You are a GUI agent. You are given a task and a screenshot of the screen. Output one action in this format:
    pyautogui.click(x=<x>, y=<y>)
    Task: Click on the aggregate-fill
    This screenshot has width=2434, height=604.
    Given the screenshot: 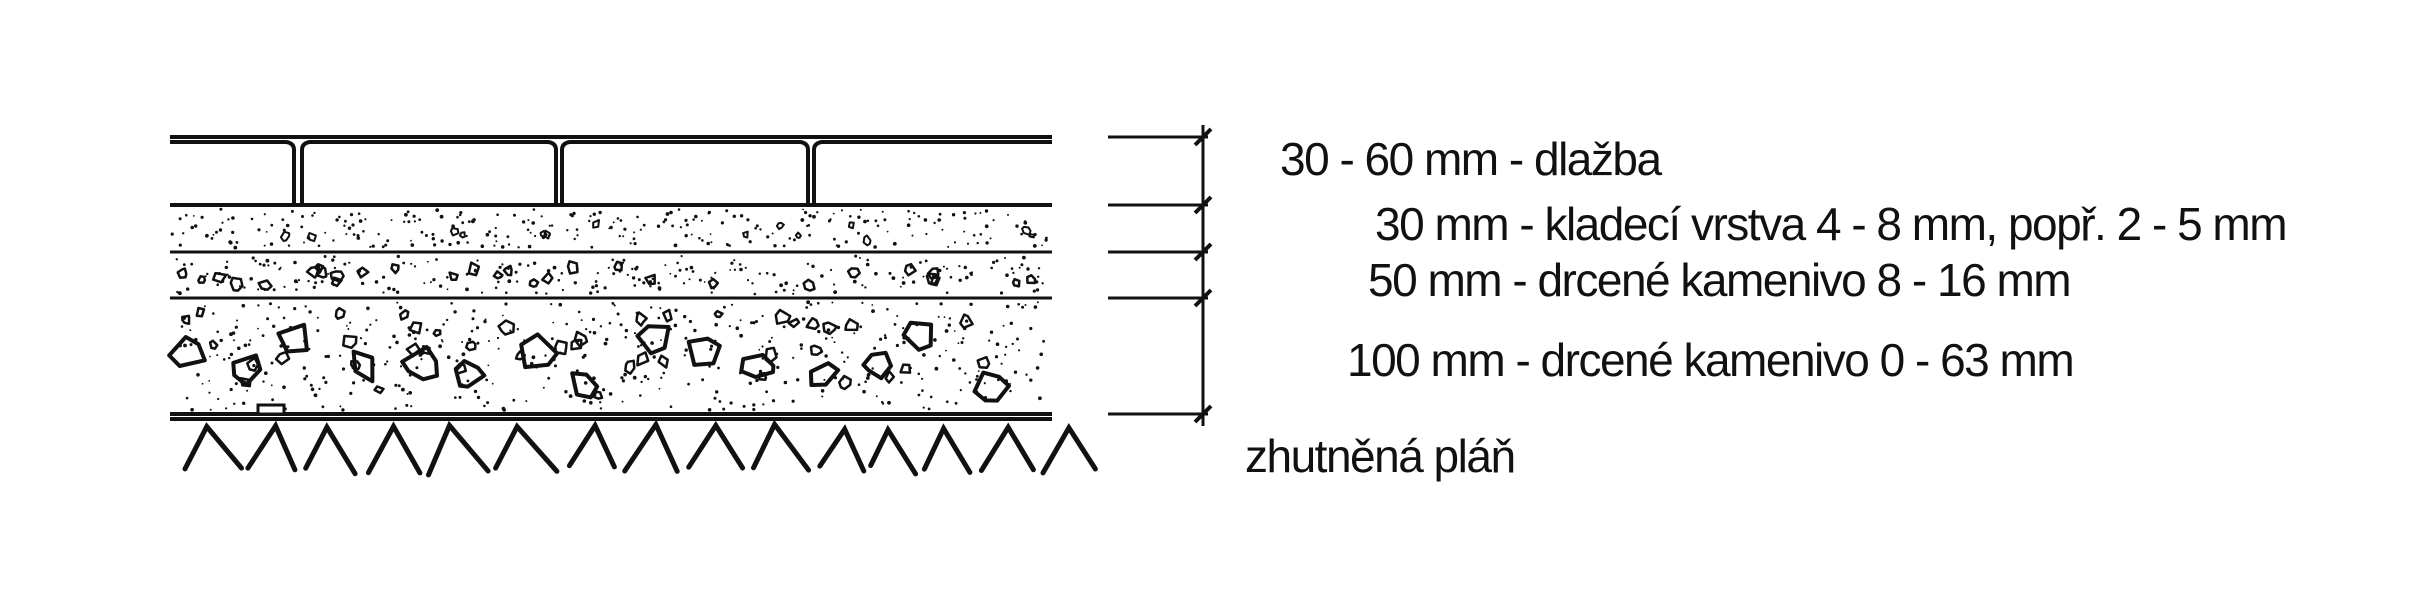 What is the action you would take?
    pyautogui.click(x=607, y=309)
    